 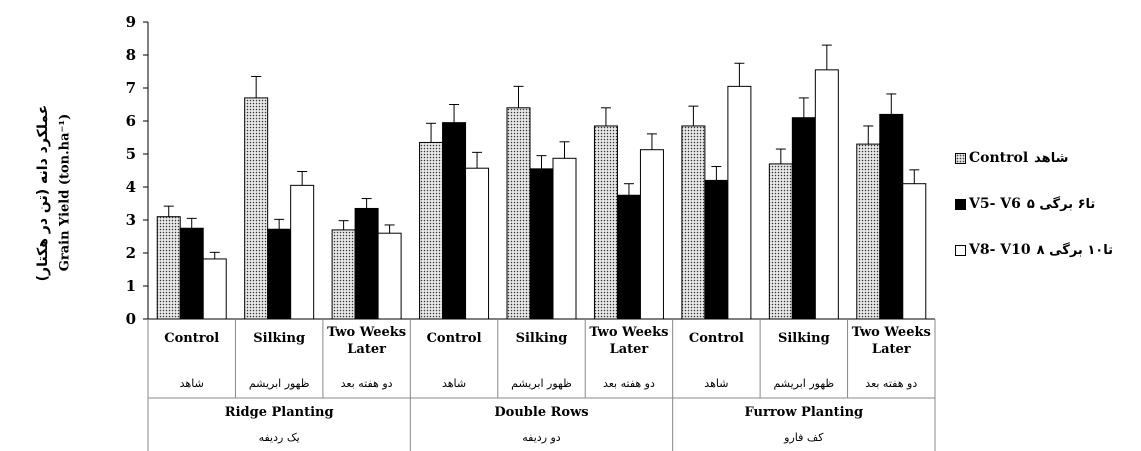 I want to click on y-axis-label-fa: عملکرد دانه (تن در هکتار), so click(x=43, y=193).